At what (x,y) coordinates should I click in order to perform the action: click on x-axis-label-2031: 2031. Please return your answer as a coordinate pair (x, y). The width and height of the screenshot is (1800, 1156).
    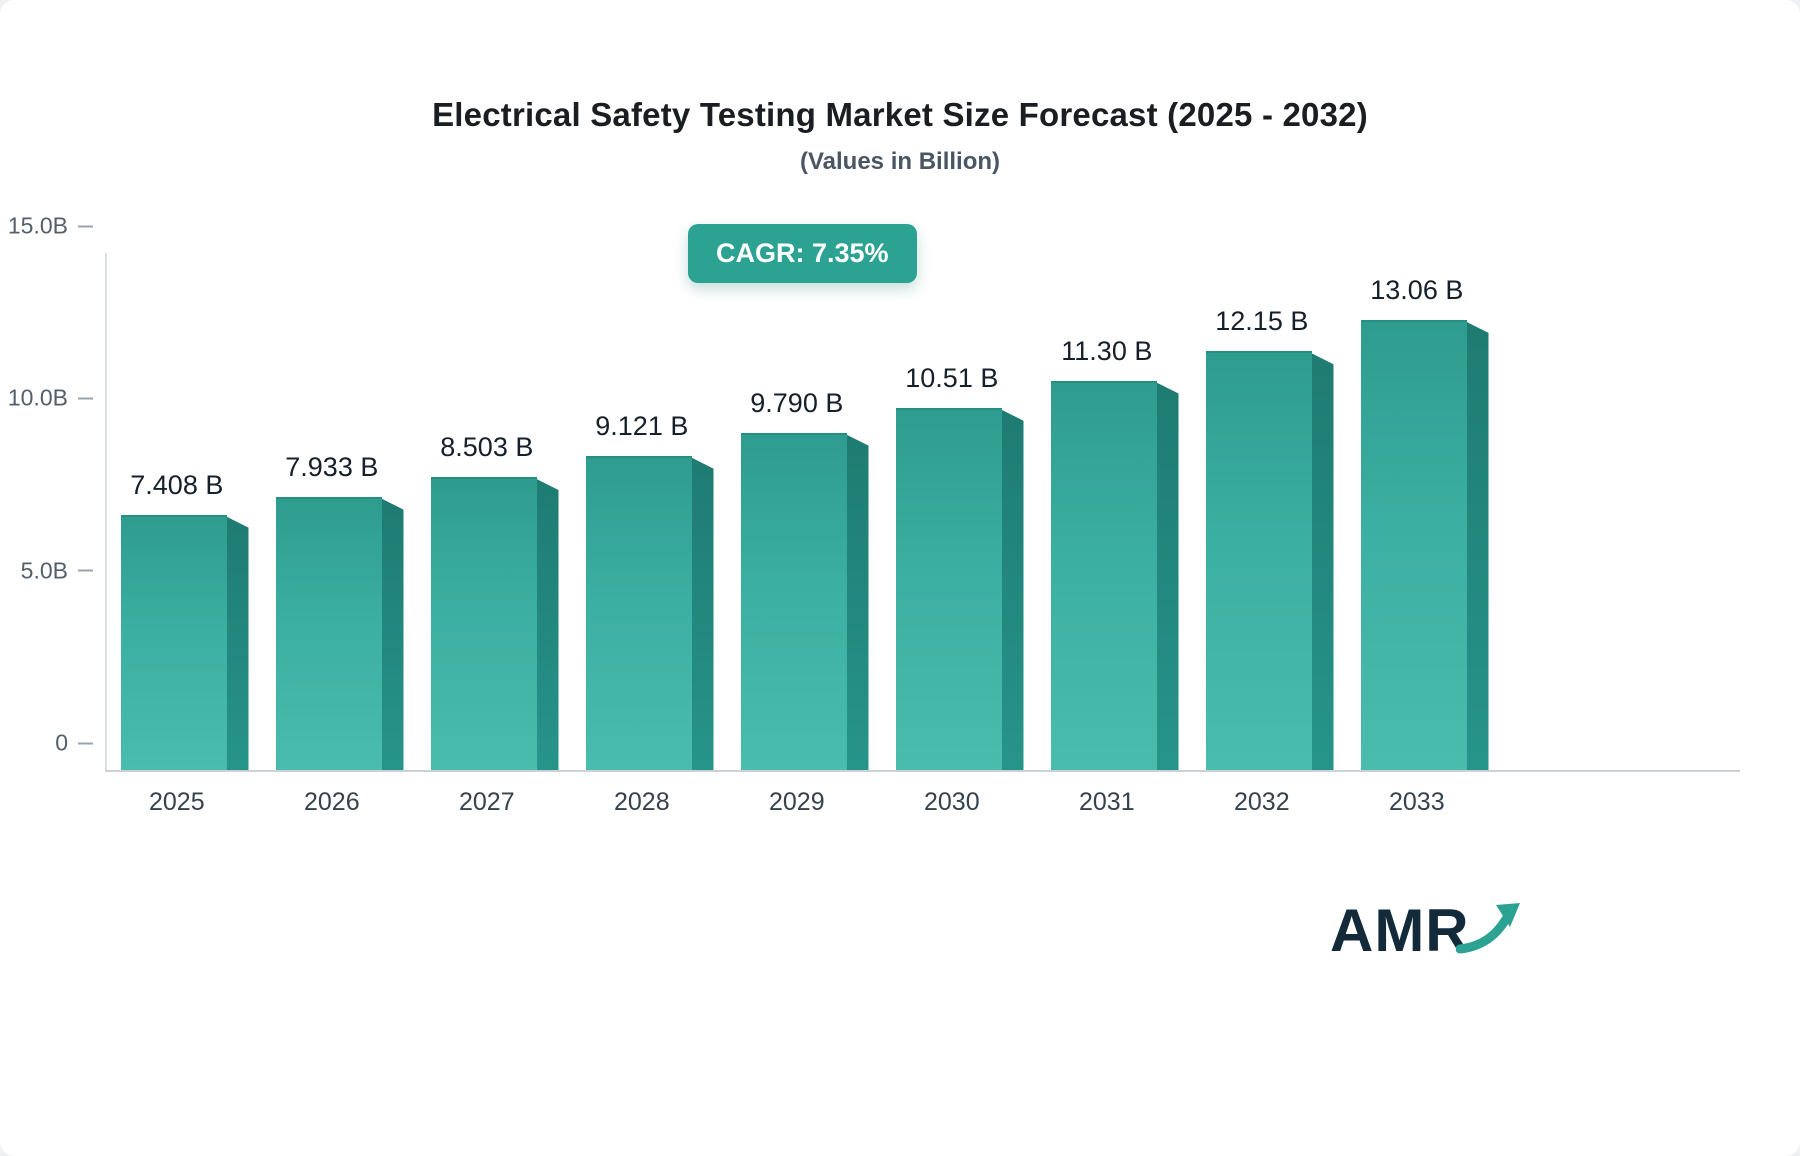
    Looking at the image, I should click on (1107, 802).